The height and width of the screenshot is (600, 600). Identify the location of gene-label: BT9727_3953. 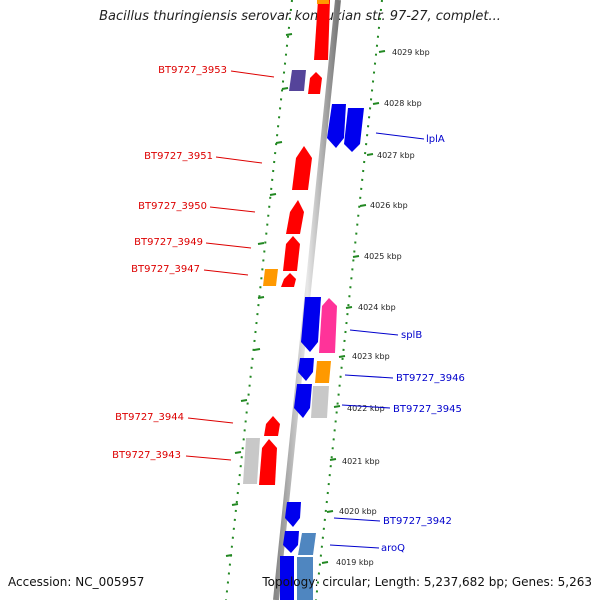
(192, 70).